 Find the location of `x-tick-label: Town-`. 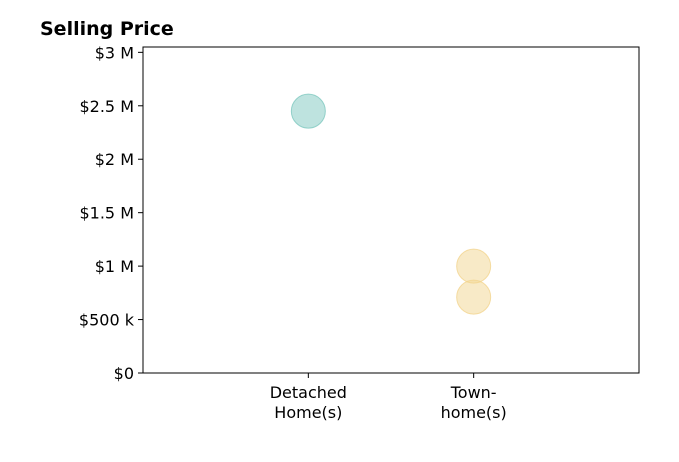

x-tick-label: Town- is located at coordinates (473, 392).